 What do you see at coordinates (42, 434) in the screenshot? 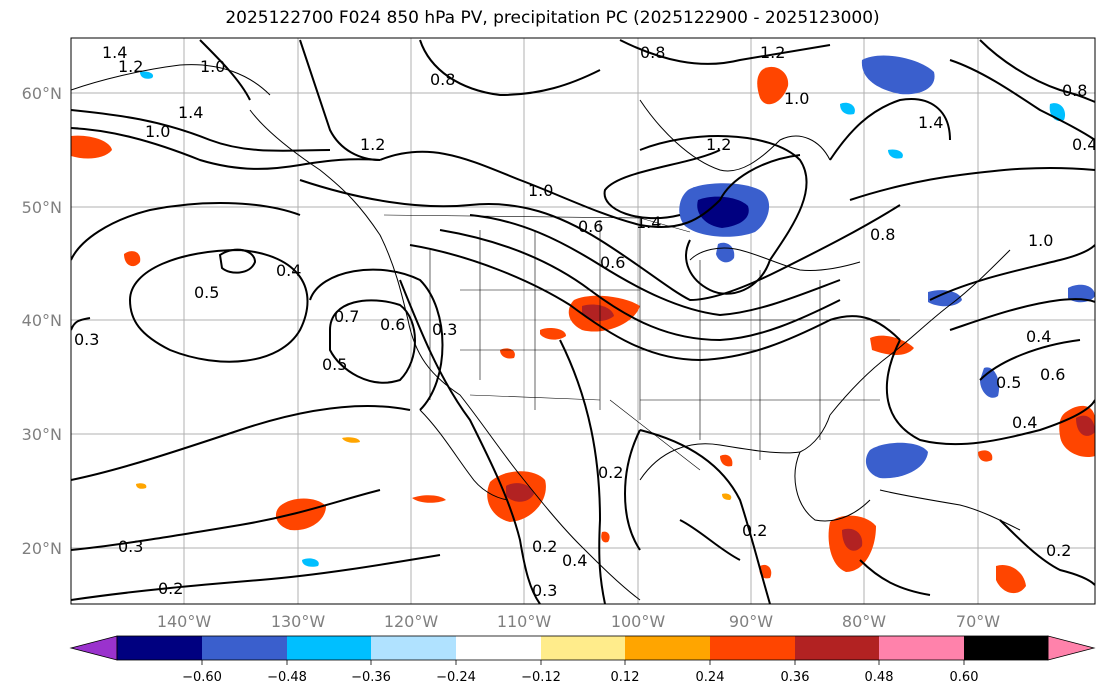
I see `lat-label-30n: 30°N` at bounding box center [42, 434].